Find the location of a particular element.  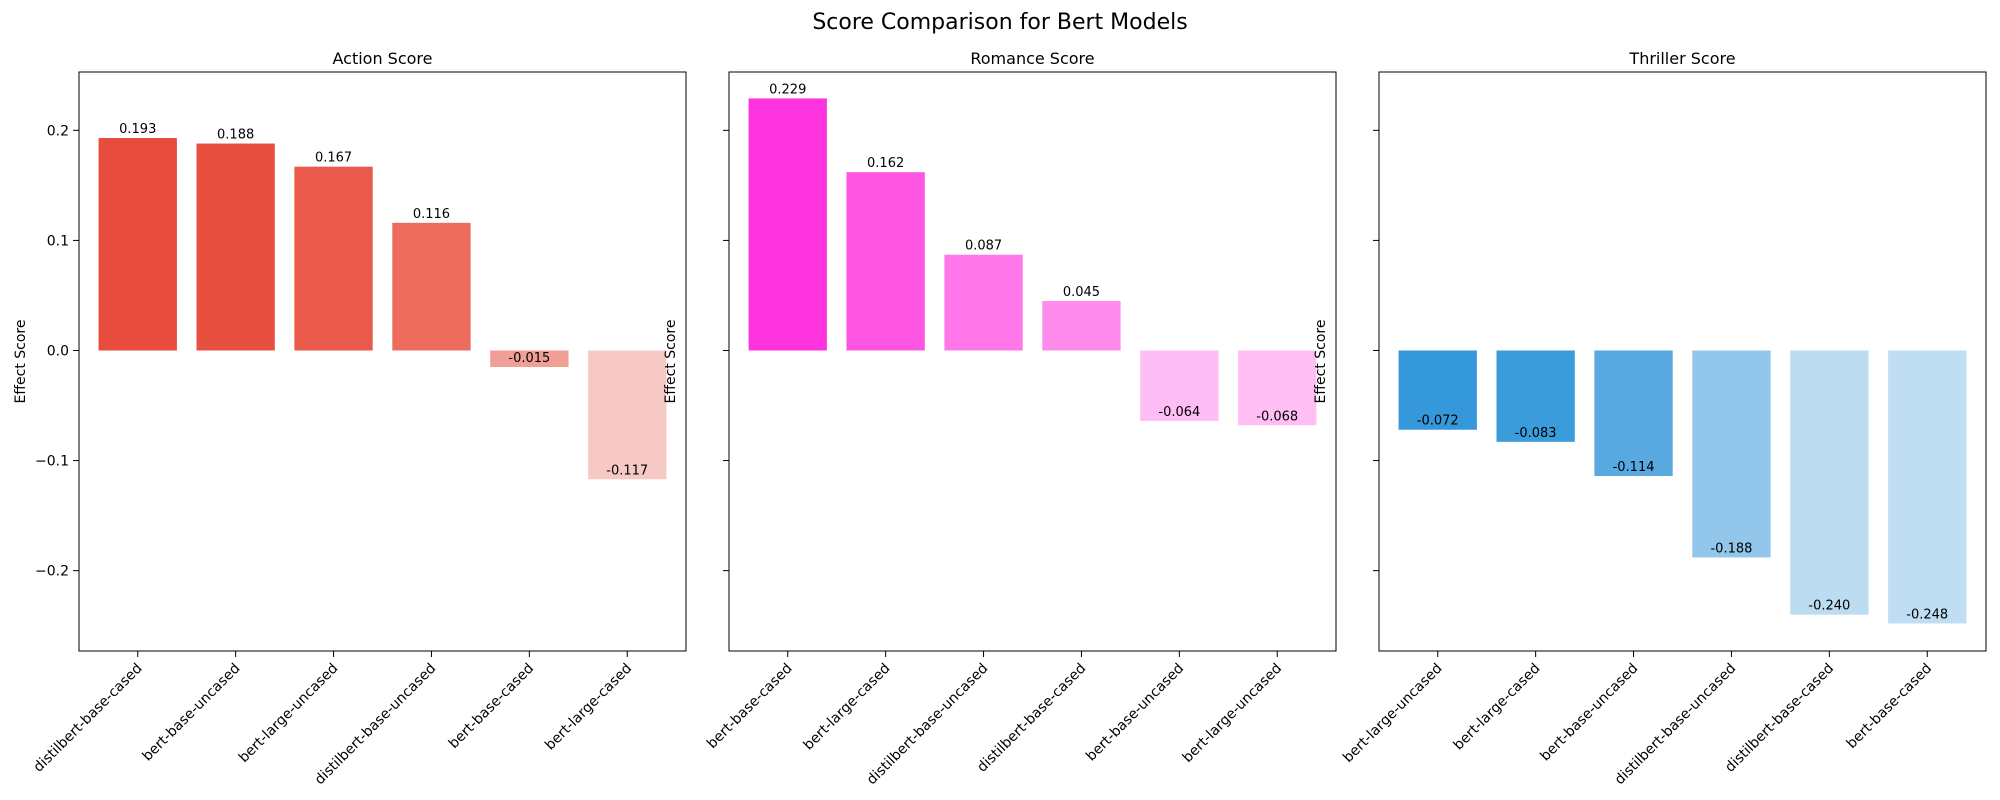

data-label: -0.083 is located at coordinates (1536, 433).